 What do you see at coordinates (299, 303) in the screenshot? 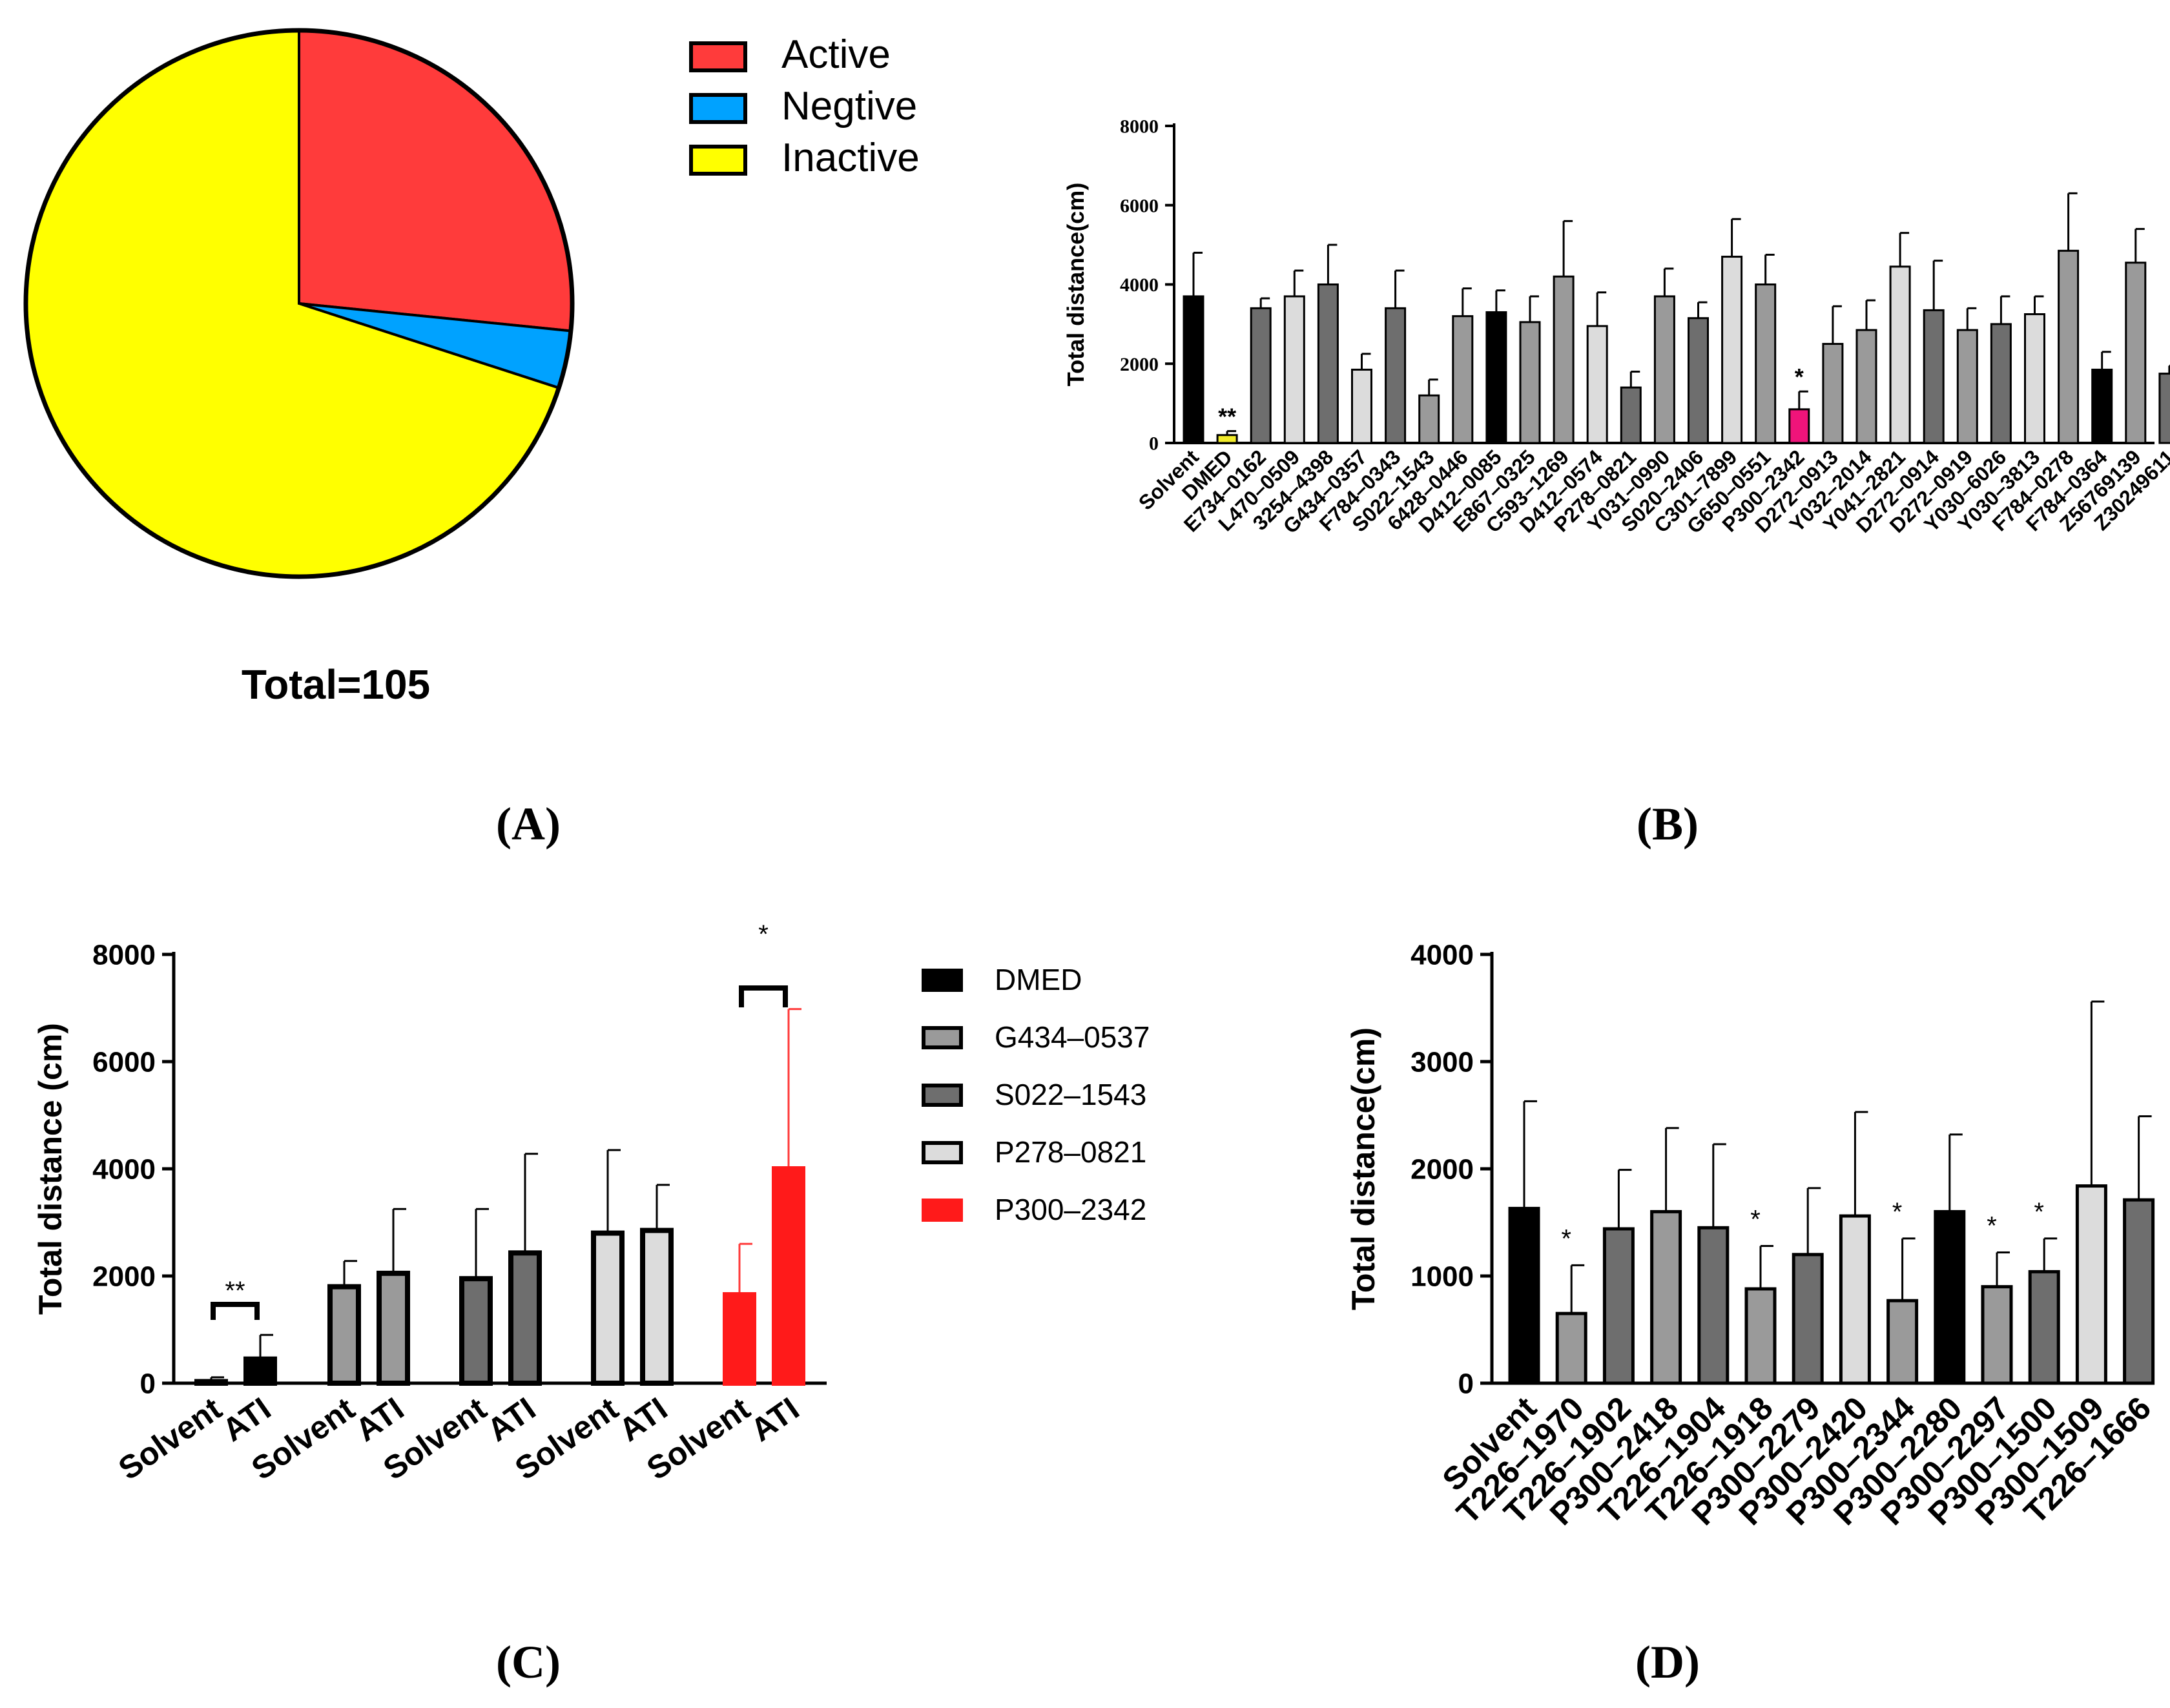
I see `pie-outline` at bounding box center [299, 303].